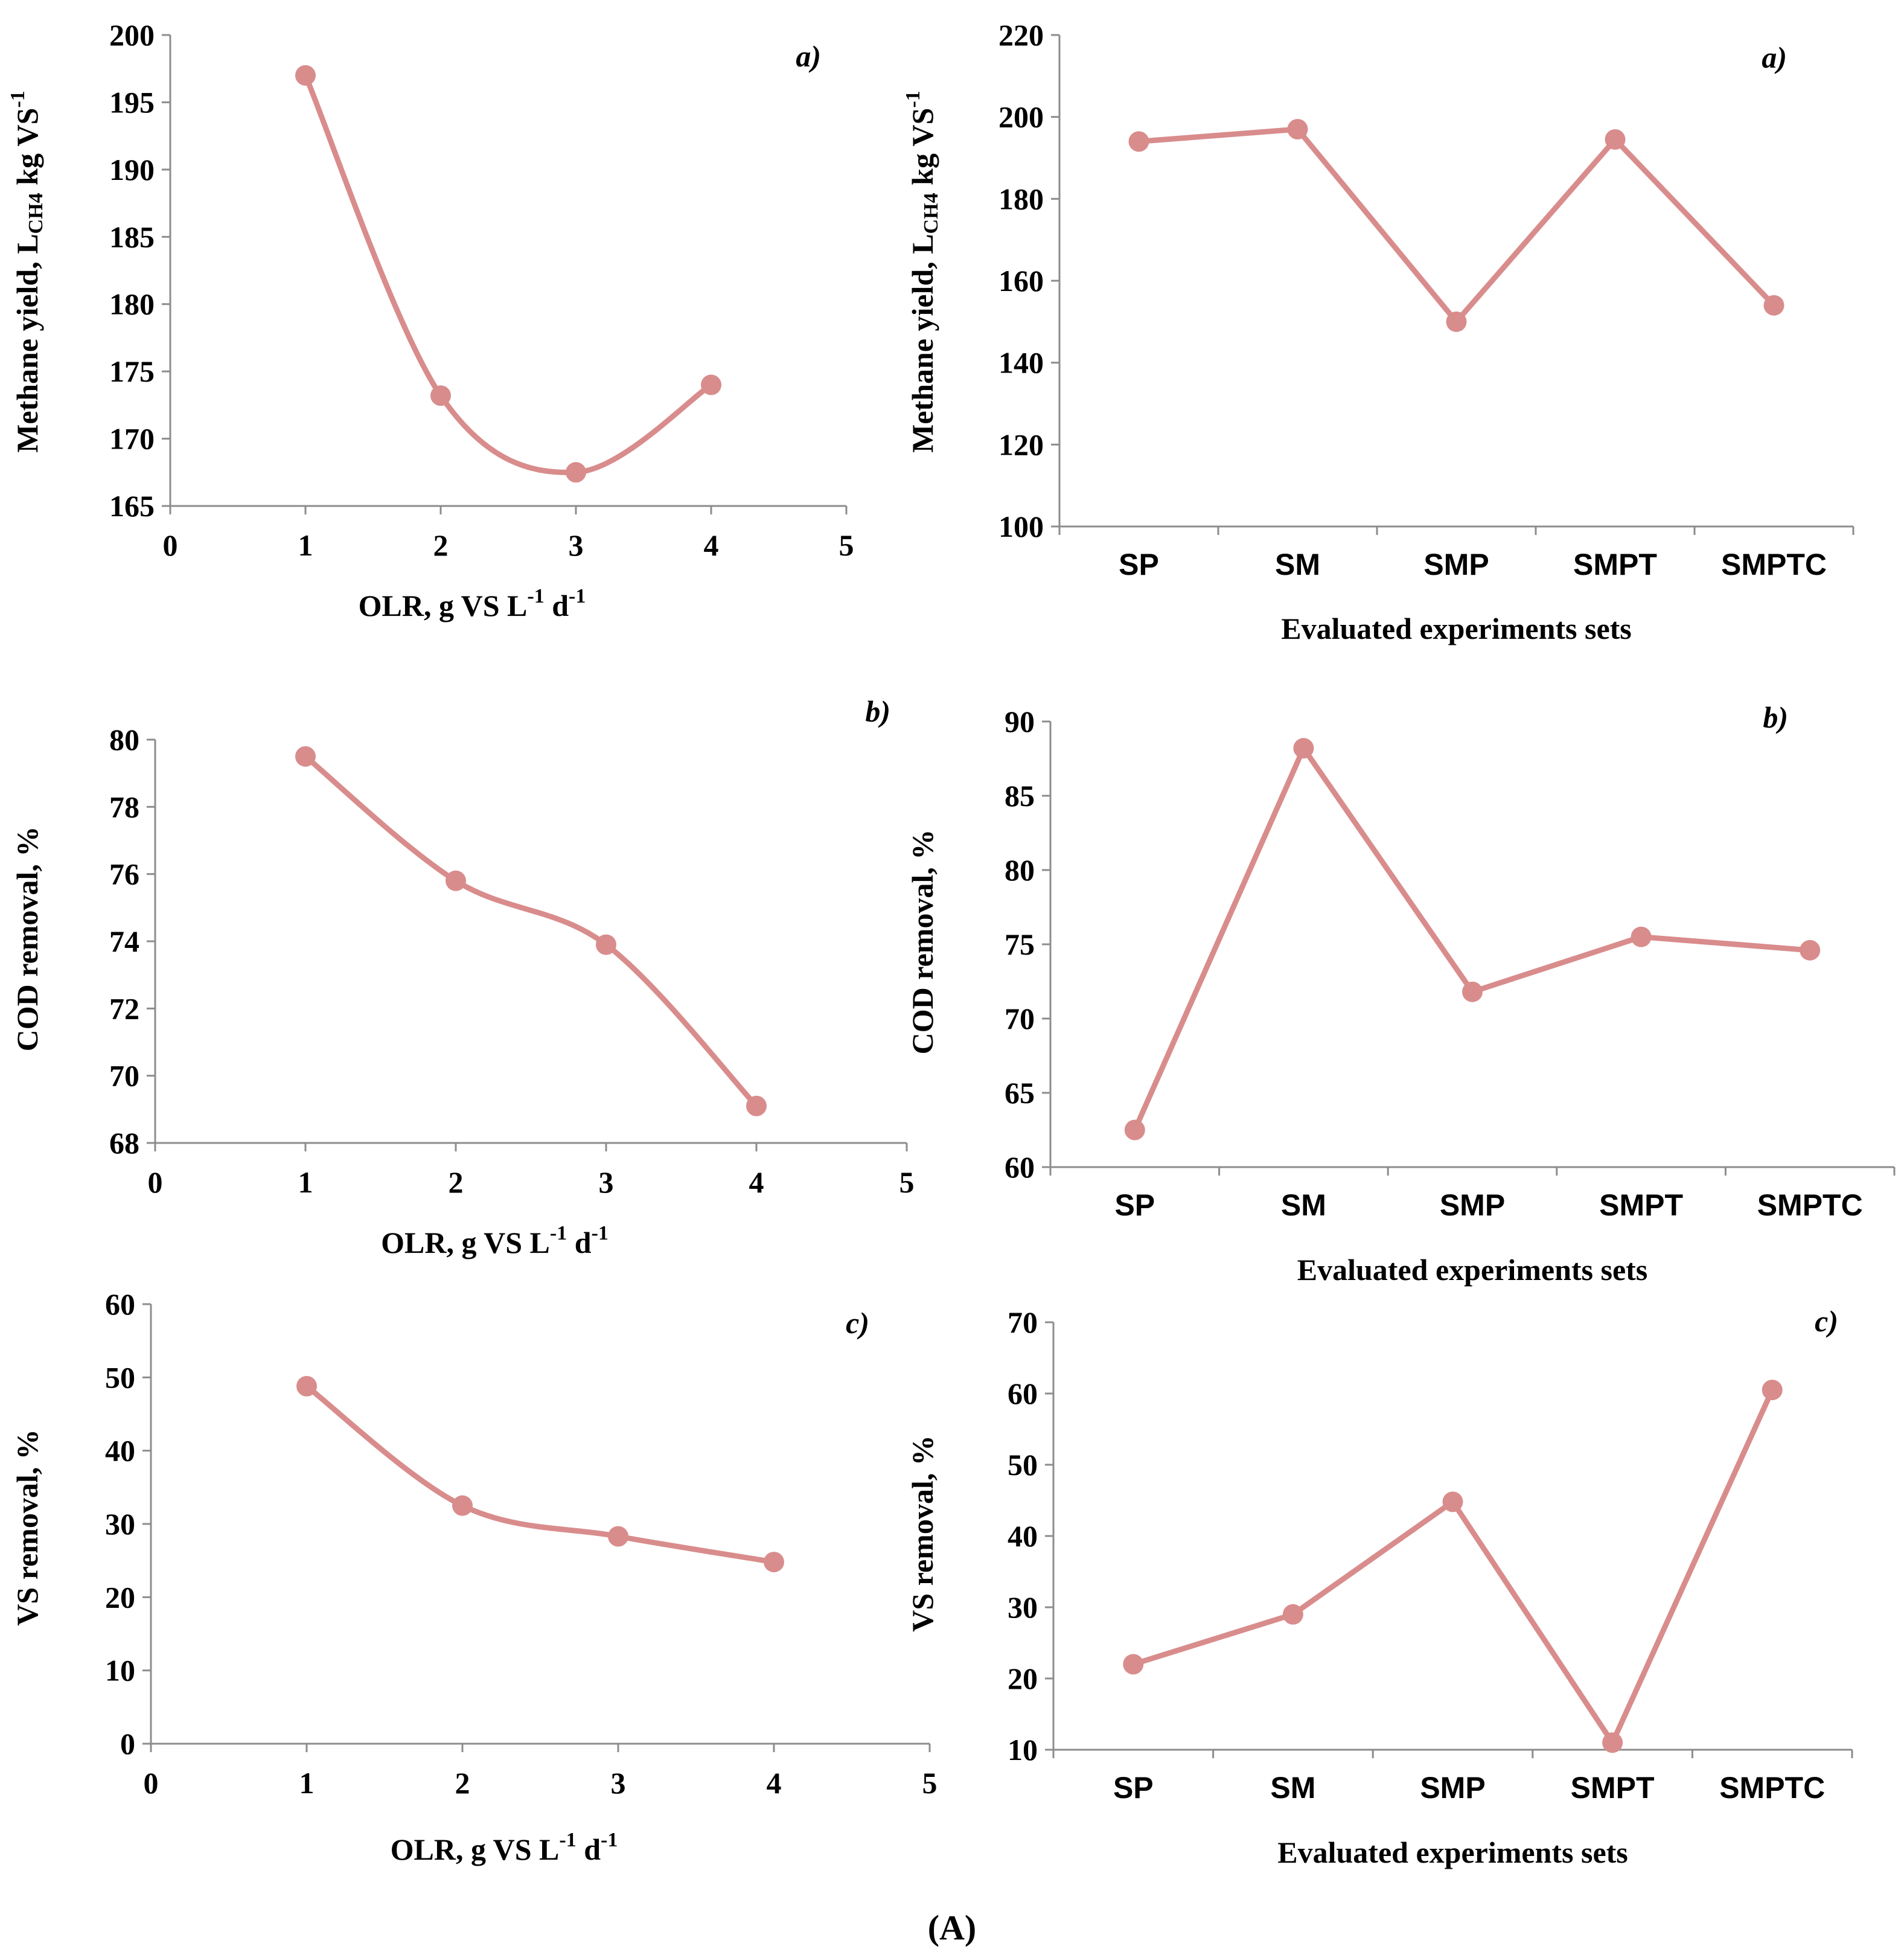  I want to click on figure-caption: (A), so click(953, 1927).